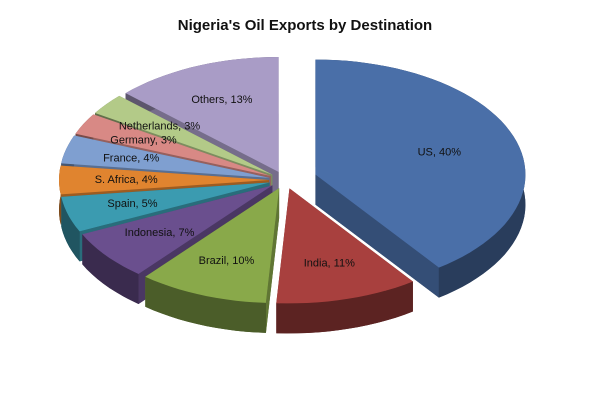  What do you see at coordinates (131, 158) in the screenshot?
I see `data-label: France, 4%` at bounding box center [131, 158].